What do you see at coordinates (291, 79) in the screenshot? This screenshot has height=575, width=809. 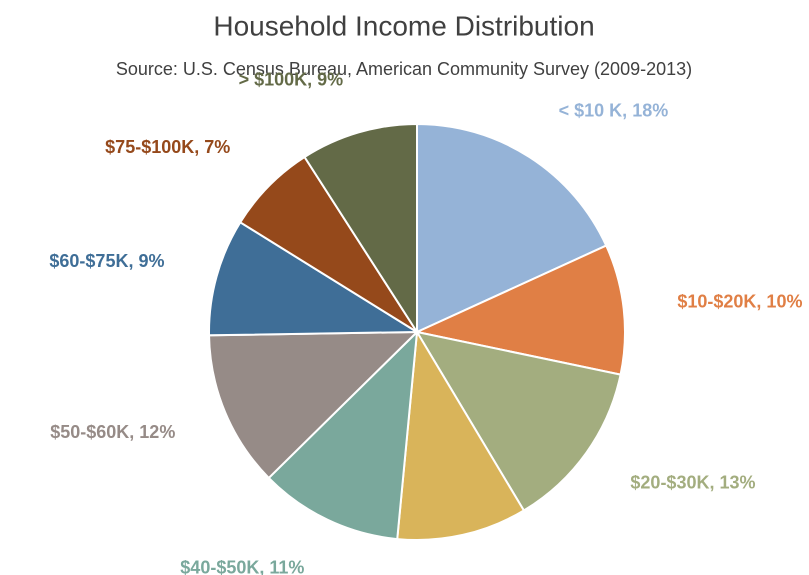 I see `data-label: > $100K, 9%` at bounding box center [291, 79].